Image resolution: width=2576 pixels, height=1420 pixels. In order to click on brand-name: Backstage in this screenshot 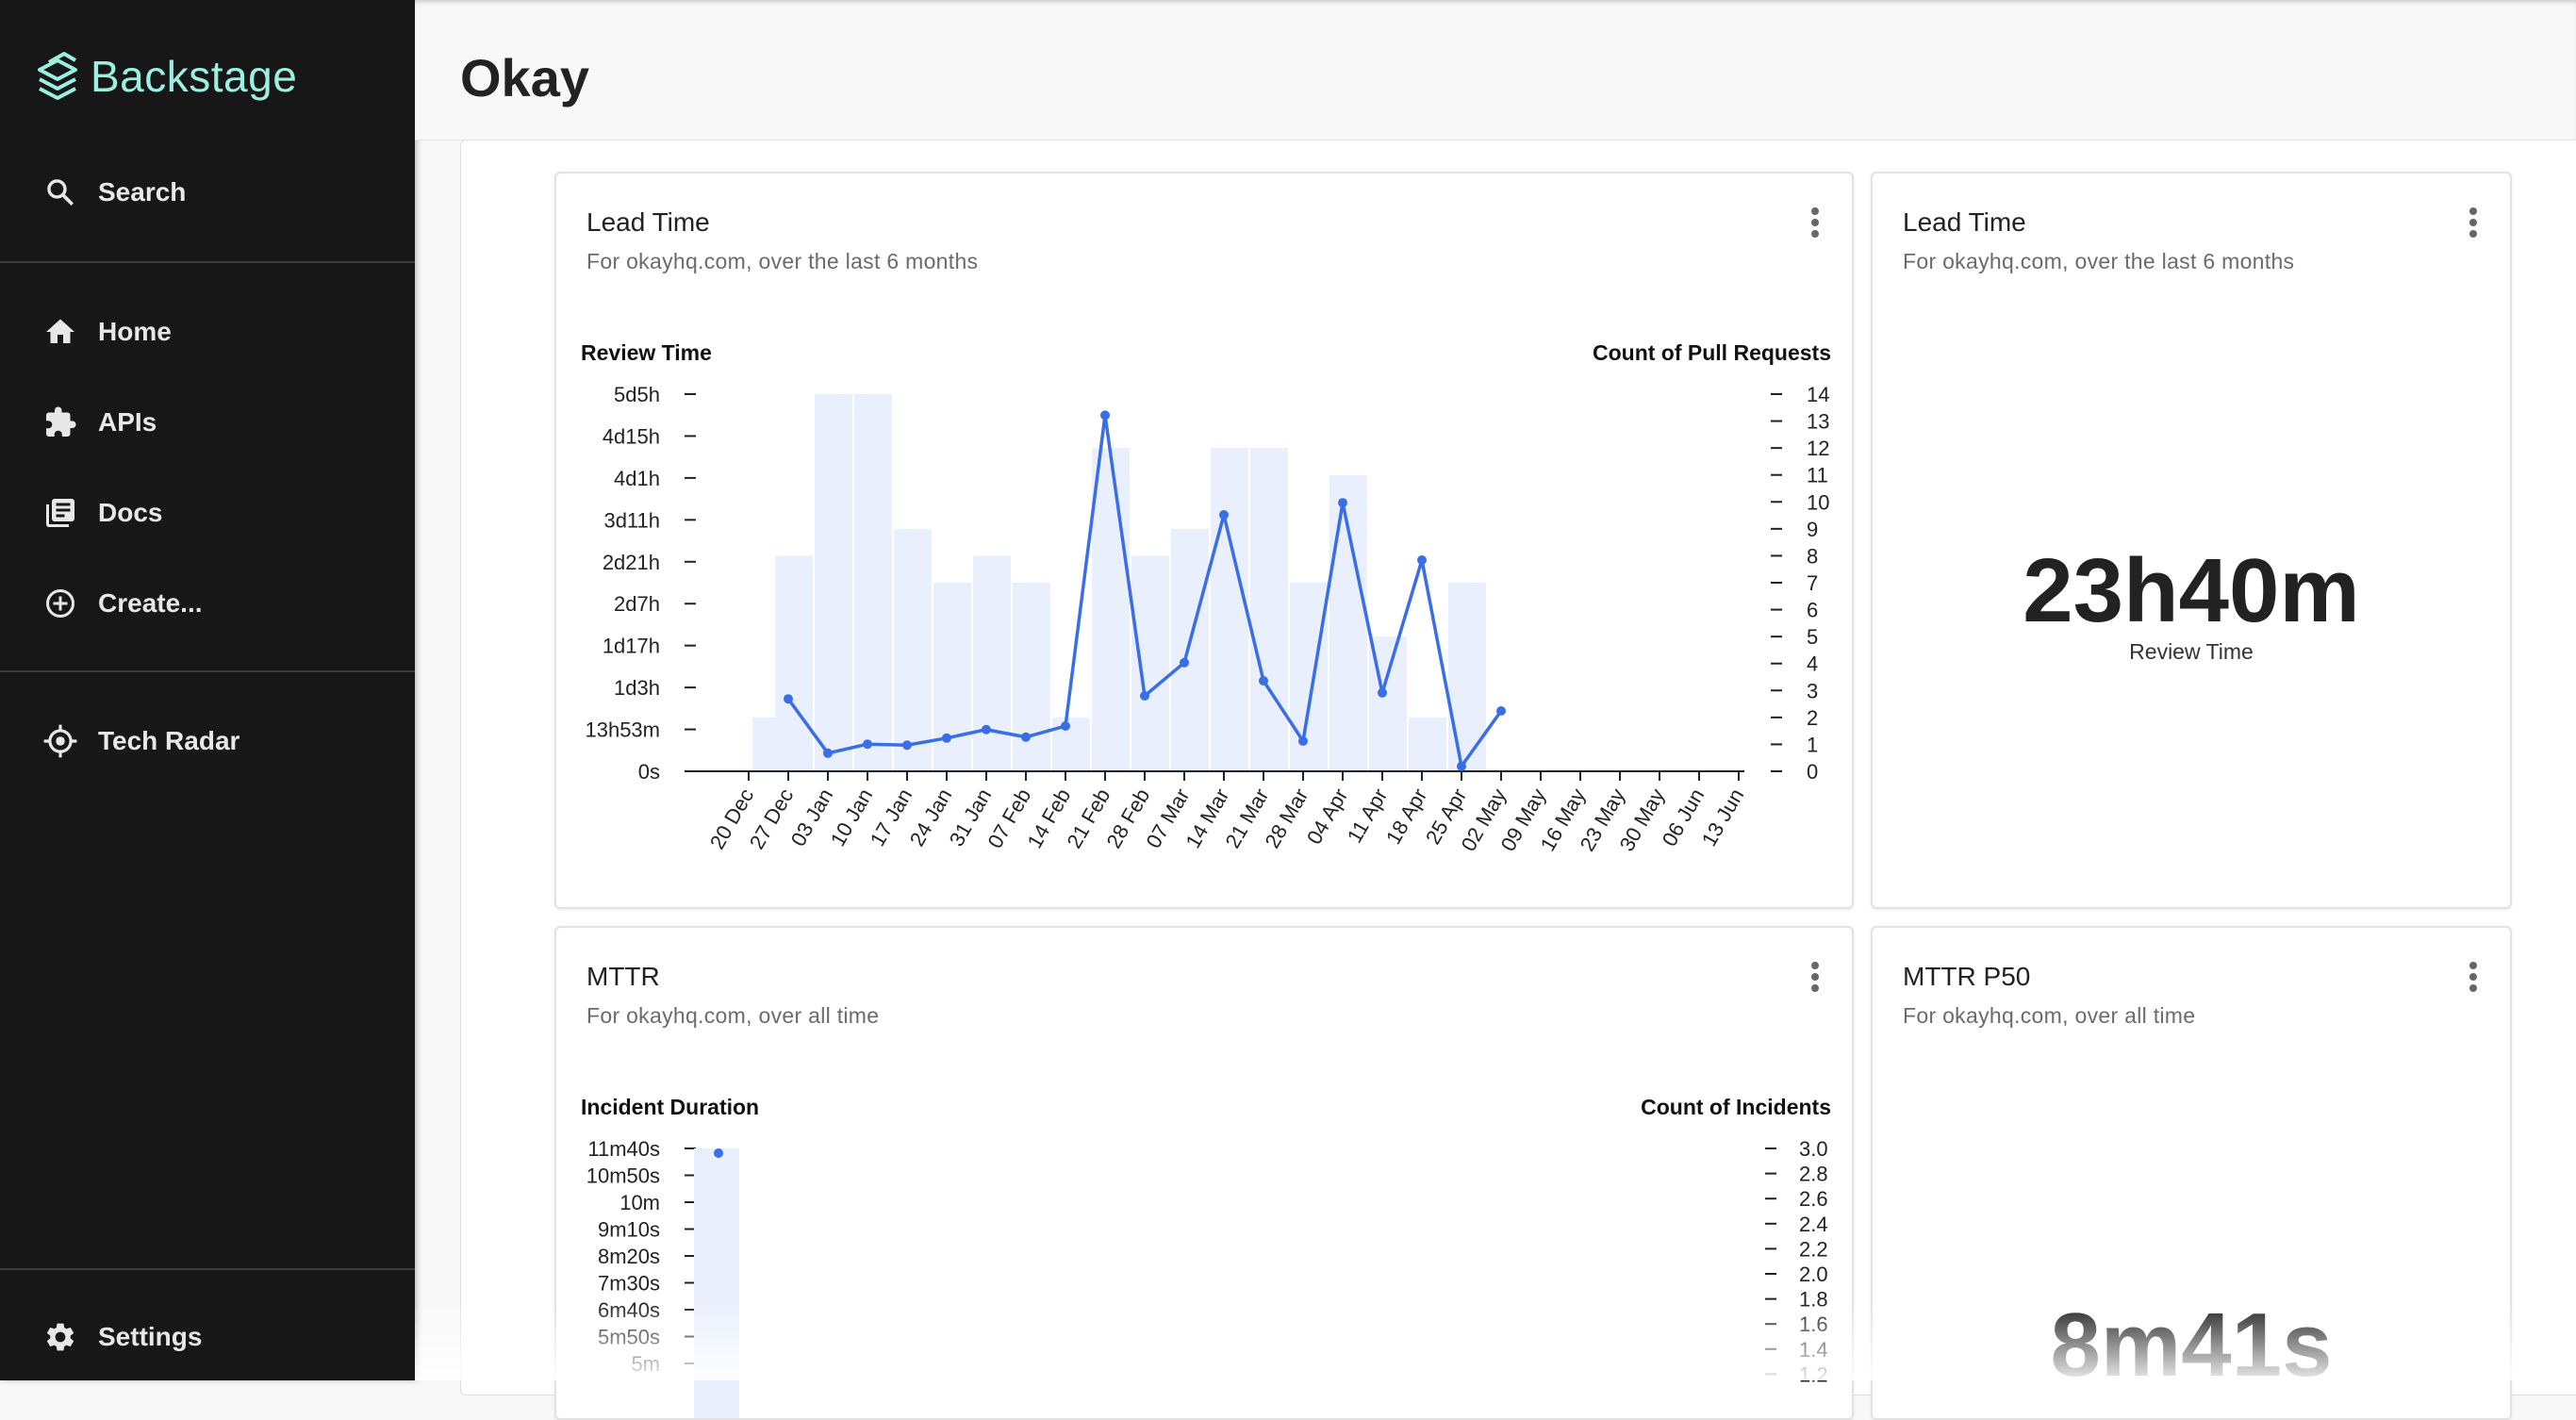, I will do `click(194, 76)`.